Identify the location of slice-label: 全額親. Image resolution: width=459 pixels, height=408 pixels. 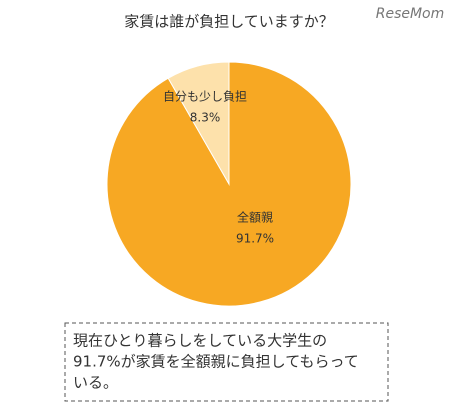
(255, 217).